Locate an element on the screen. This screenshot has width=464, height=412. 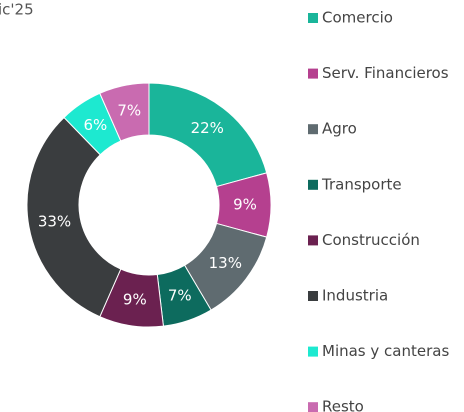
legend-label: Agro is located at coordinates (339, 129).